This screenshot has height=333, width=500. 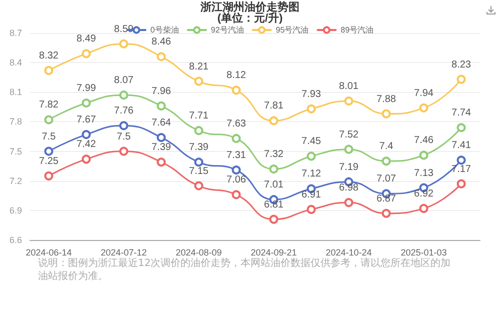 I want to click on y-tick-label: 8.7, so click(x=15, y=33).